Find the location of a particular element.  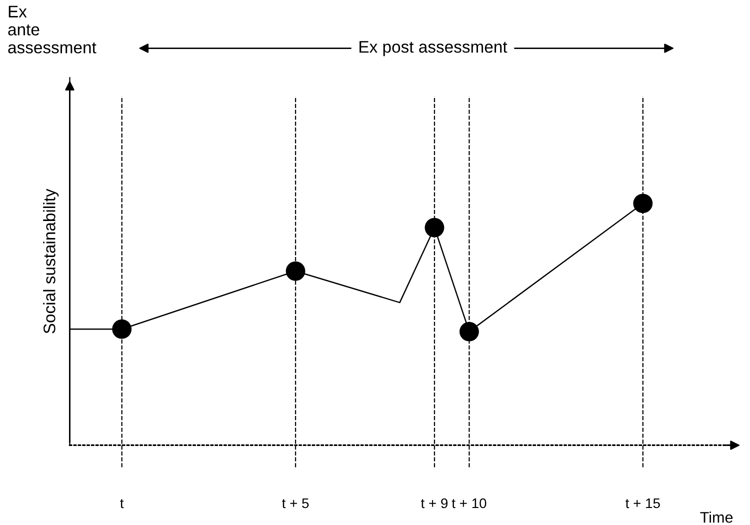

x-tick-label: t + 15 is located at coordinates (643, 503).